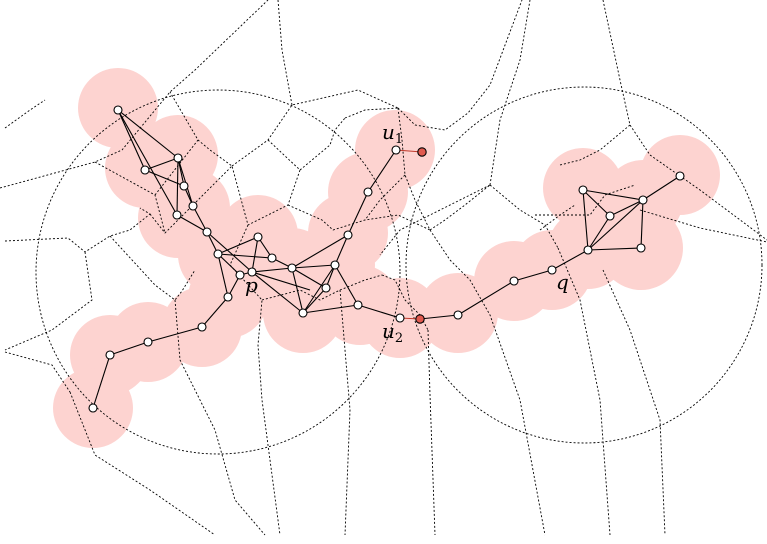  What do you see at coordinates (400, 318) in the screenshot?
I see `graph-node-u2` at bounding box center [400, 318].